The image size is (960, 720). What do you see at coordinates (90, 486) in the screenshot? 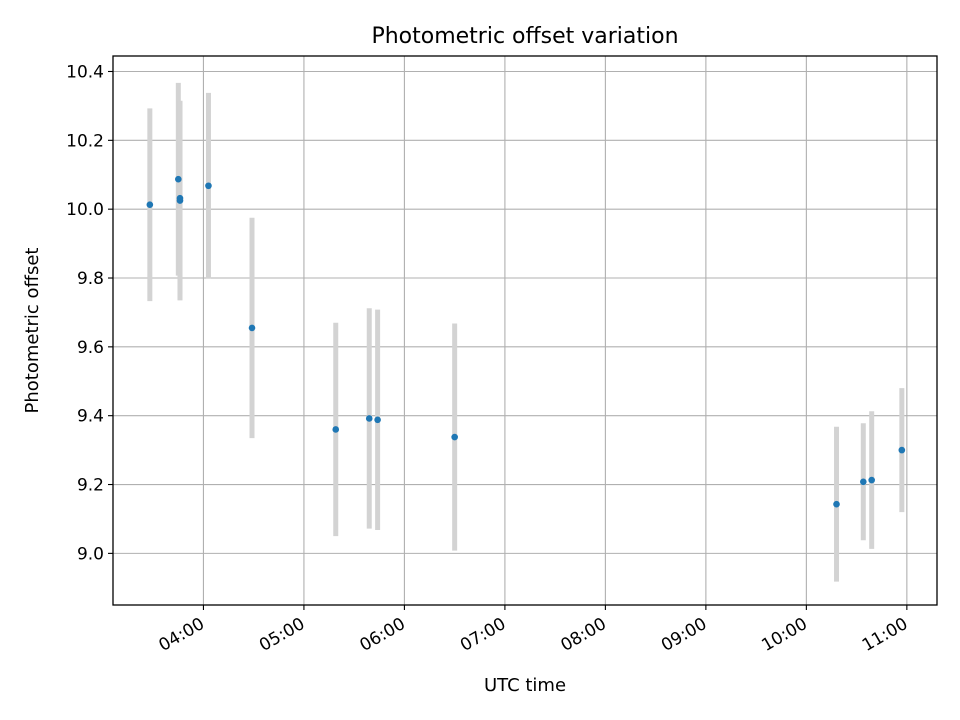
I see `y-tick-label: 9.2` at bounding box center [90, 486].